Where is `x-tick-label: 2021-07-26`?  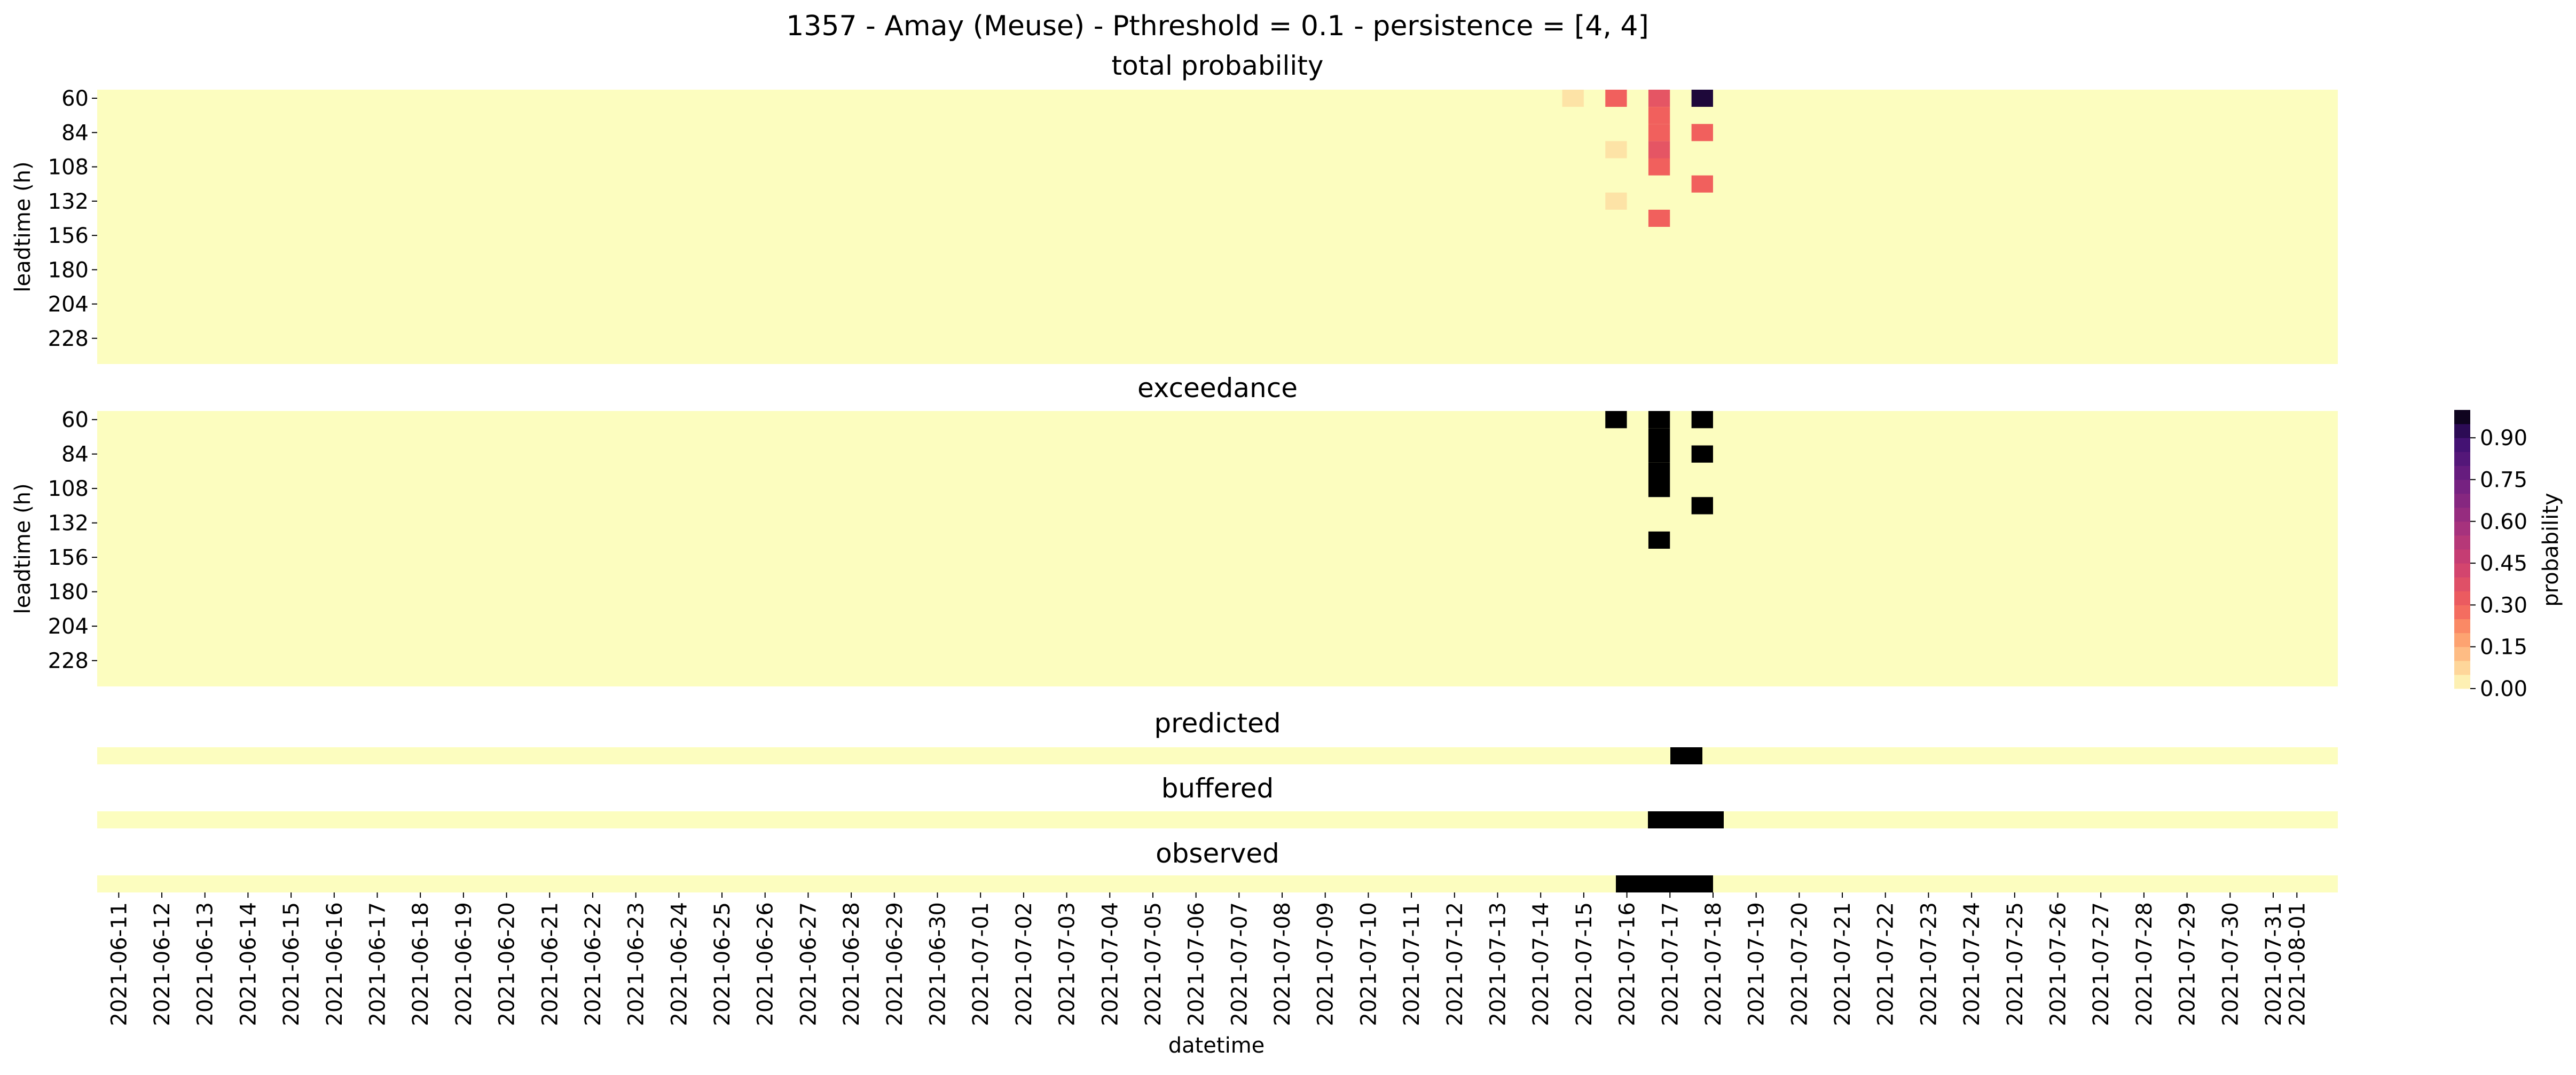 x-tick-label: 2021-07-26 is located at coordinates (2058, 964).